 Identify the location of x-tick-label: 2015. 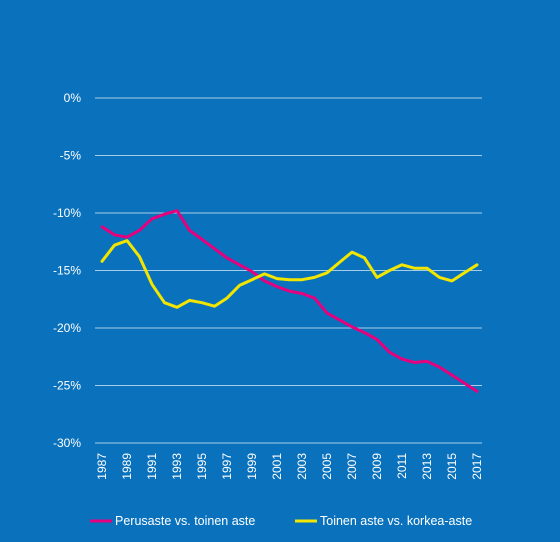
(452, 466).